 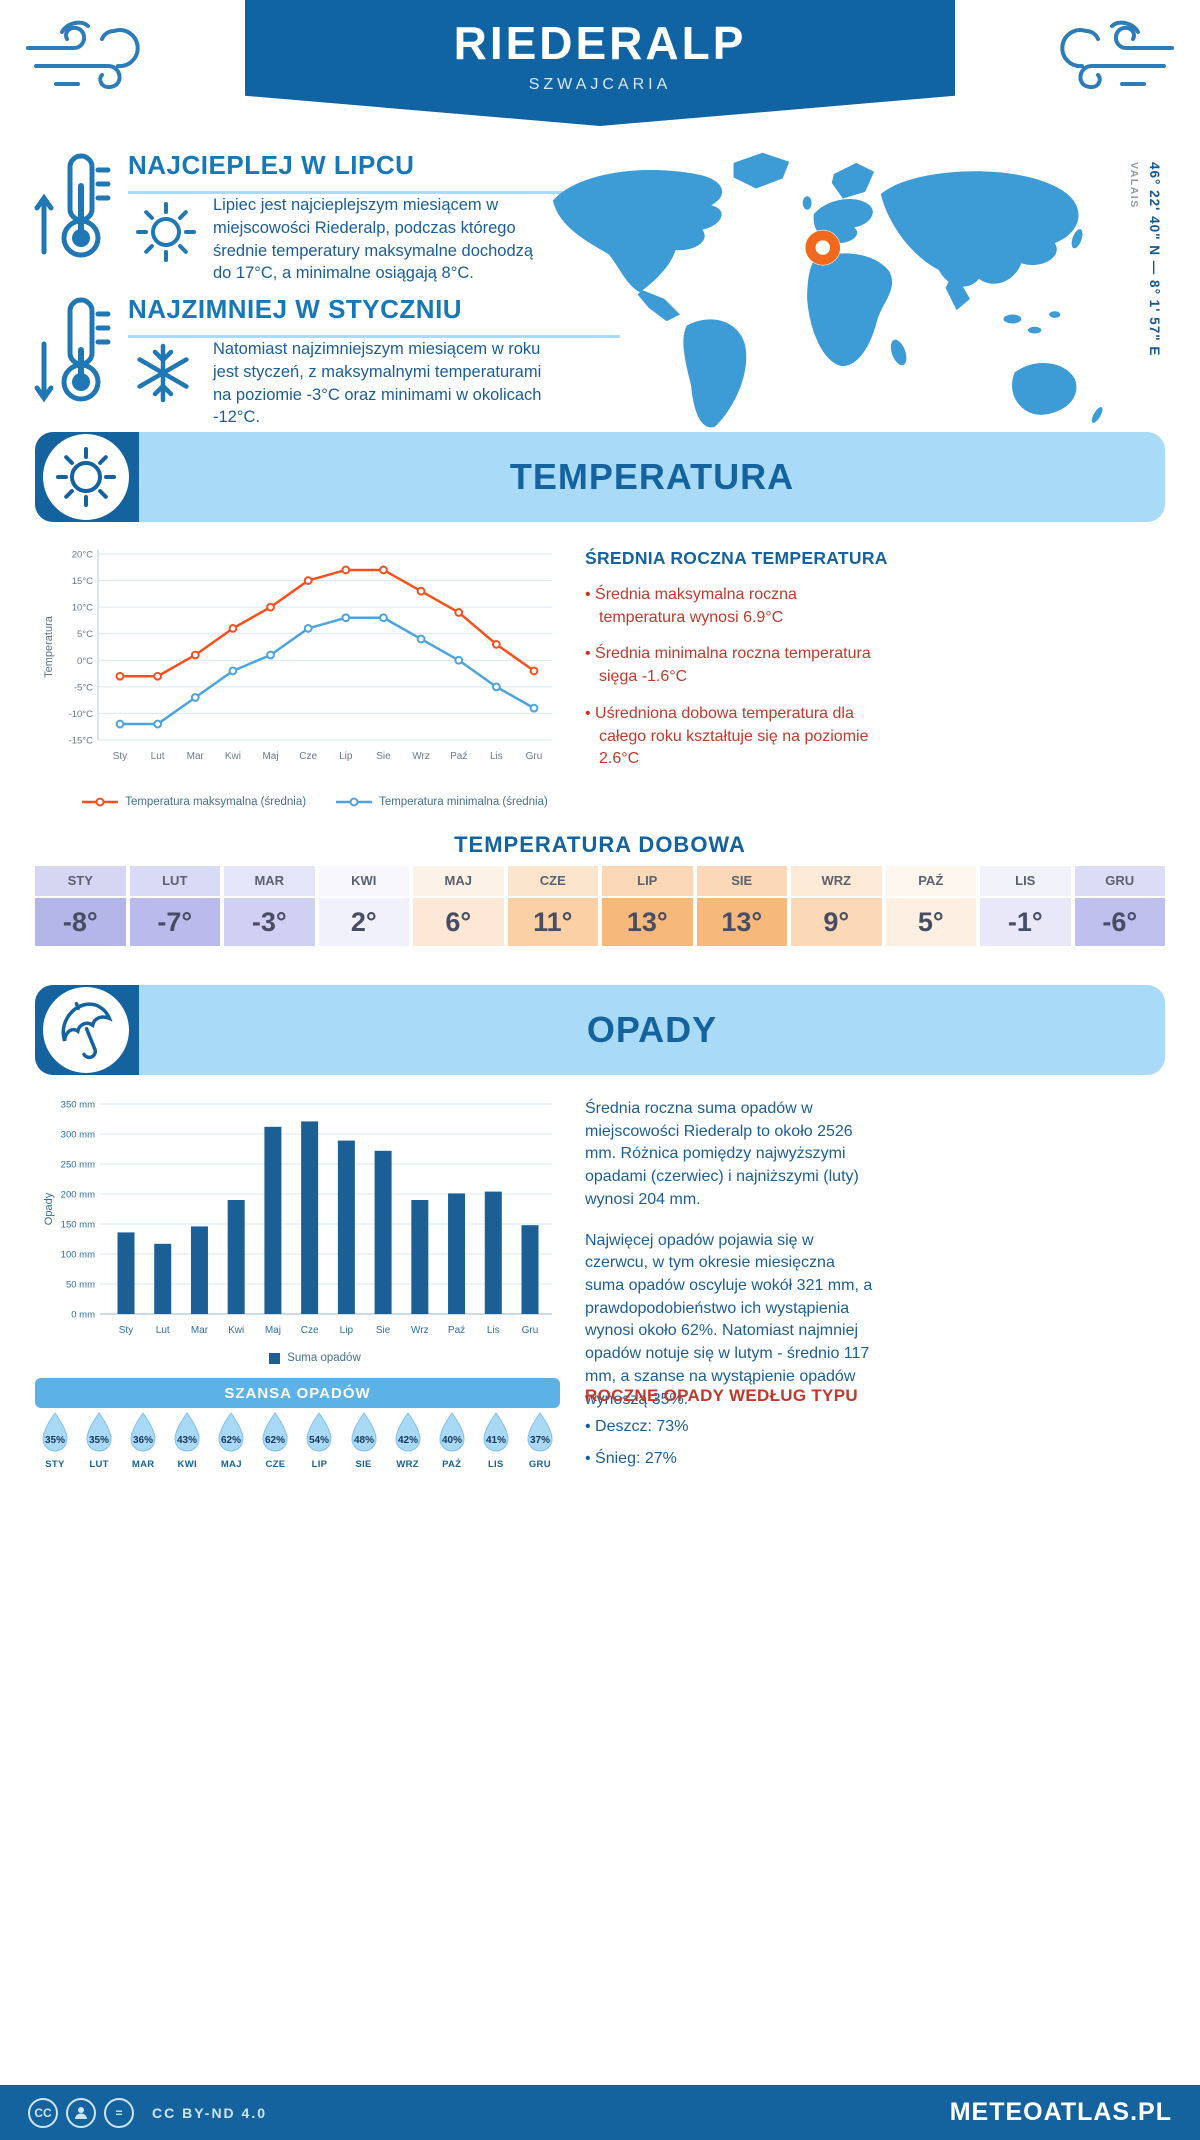 What do you see at coordinates (540, 1440) in the screenshot?
I see `droplet-percent: 37%` at bounding box center [540, 1440].